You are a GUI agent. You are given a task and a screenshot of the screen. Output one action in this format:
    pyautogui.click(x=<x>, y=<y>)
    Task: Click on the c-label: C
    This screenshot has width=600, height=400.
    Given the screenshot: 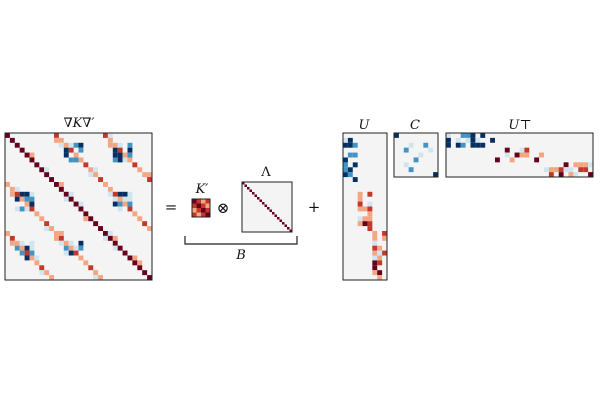 What is the action you would take?
    pyautogui.click(x=415, y=125)
    